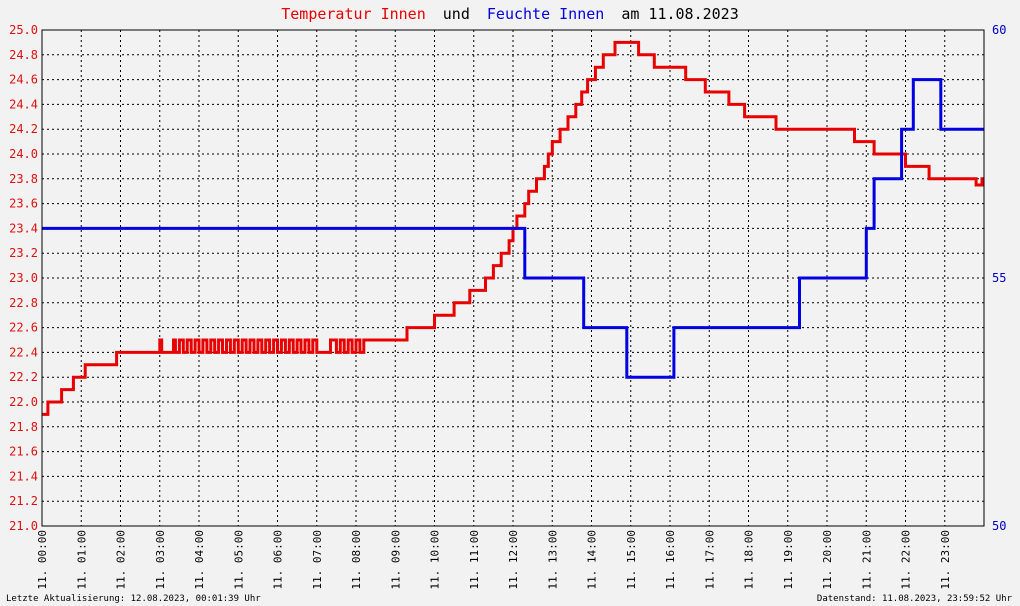 The image size is (1020, 606). What do you see at coordinates (999, 30) in the screenshot?
I see `y-right-tick-label: 60` at bounding box center [999, 30].